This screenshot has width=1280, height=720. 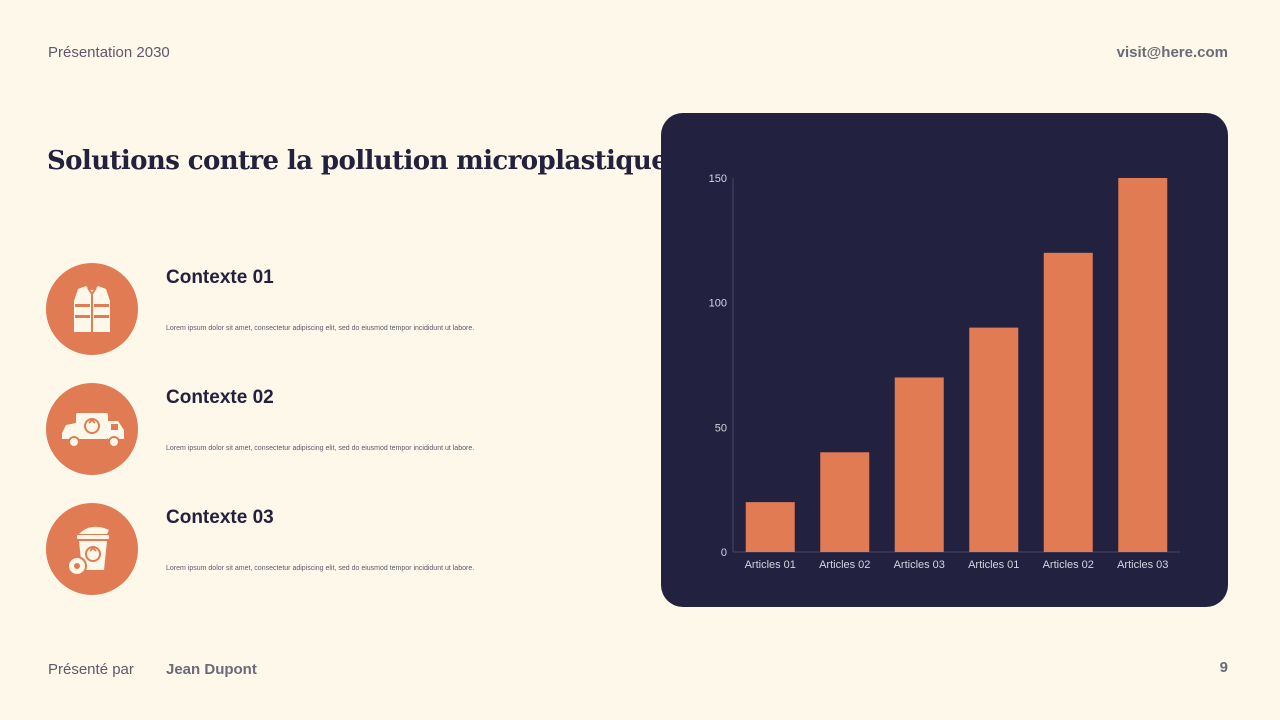 What do you see at coordinates (1172, 52) in the screenshot?
I see `contact-email: visit@here.com` at bounding box center [1172, 52].